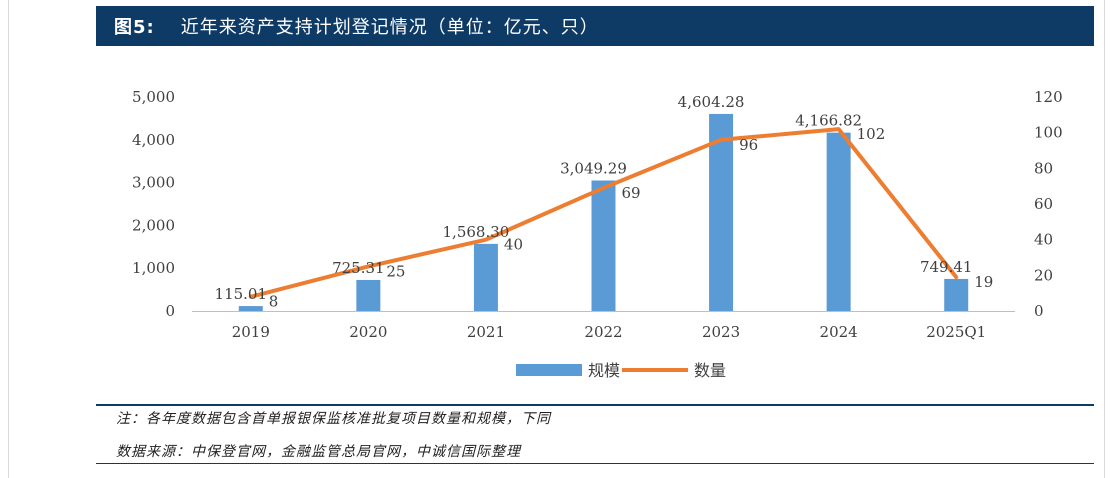 The height and width of the screenshot is (478, 1111). Describe the element at coordinates (1039, 311) in the screenshot. I see `right-axis-tick-label: 0` at that location.